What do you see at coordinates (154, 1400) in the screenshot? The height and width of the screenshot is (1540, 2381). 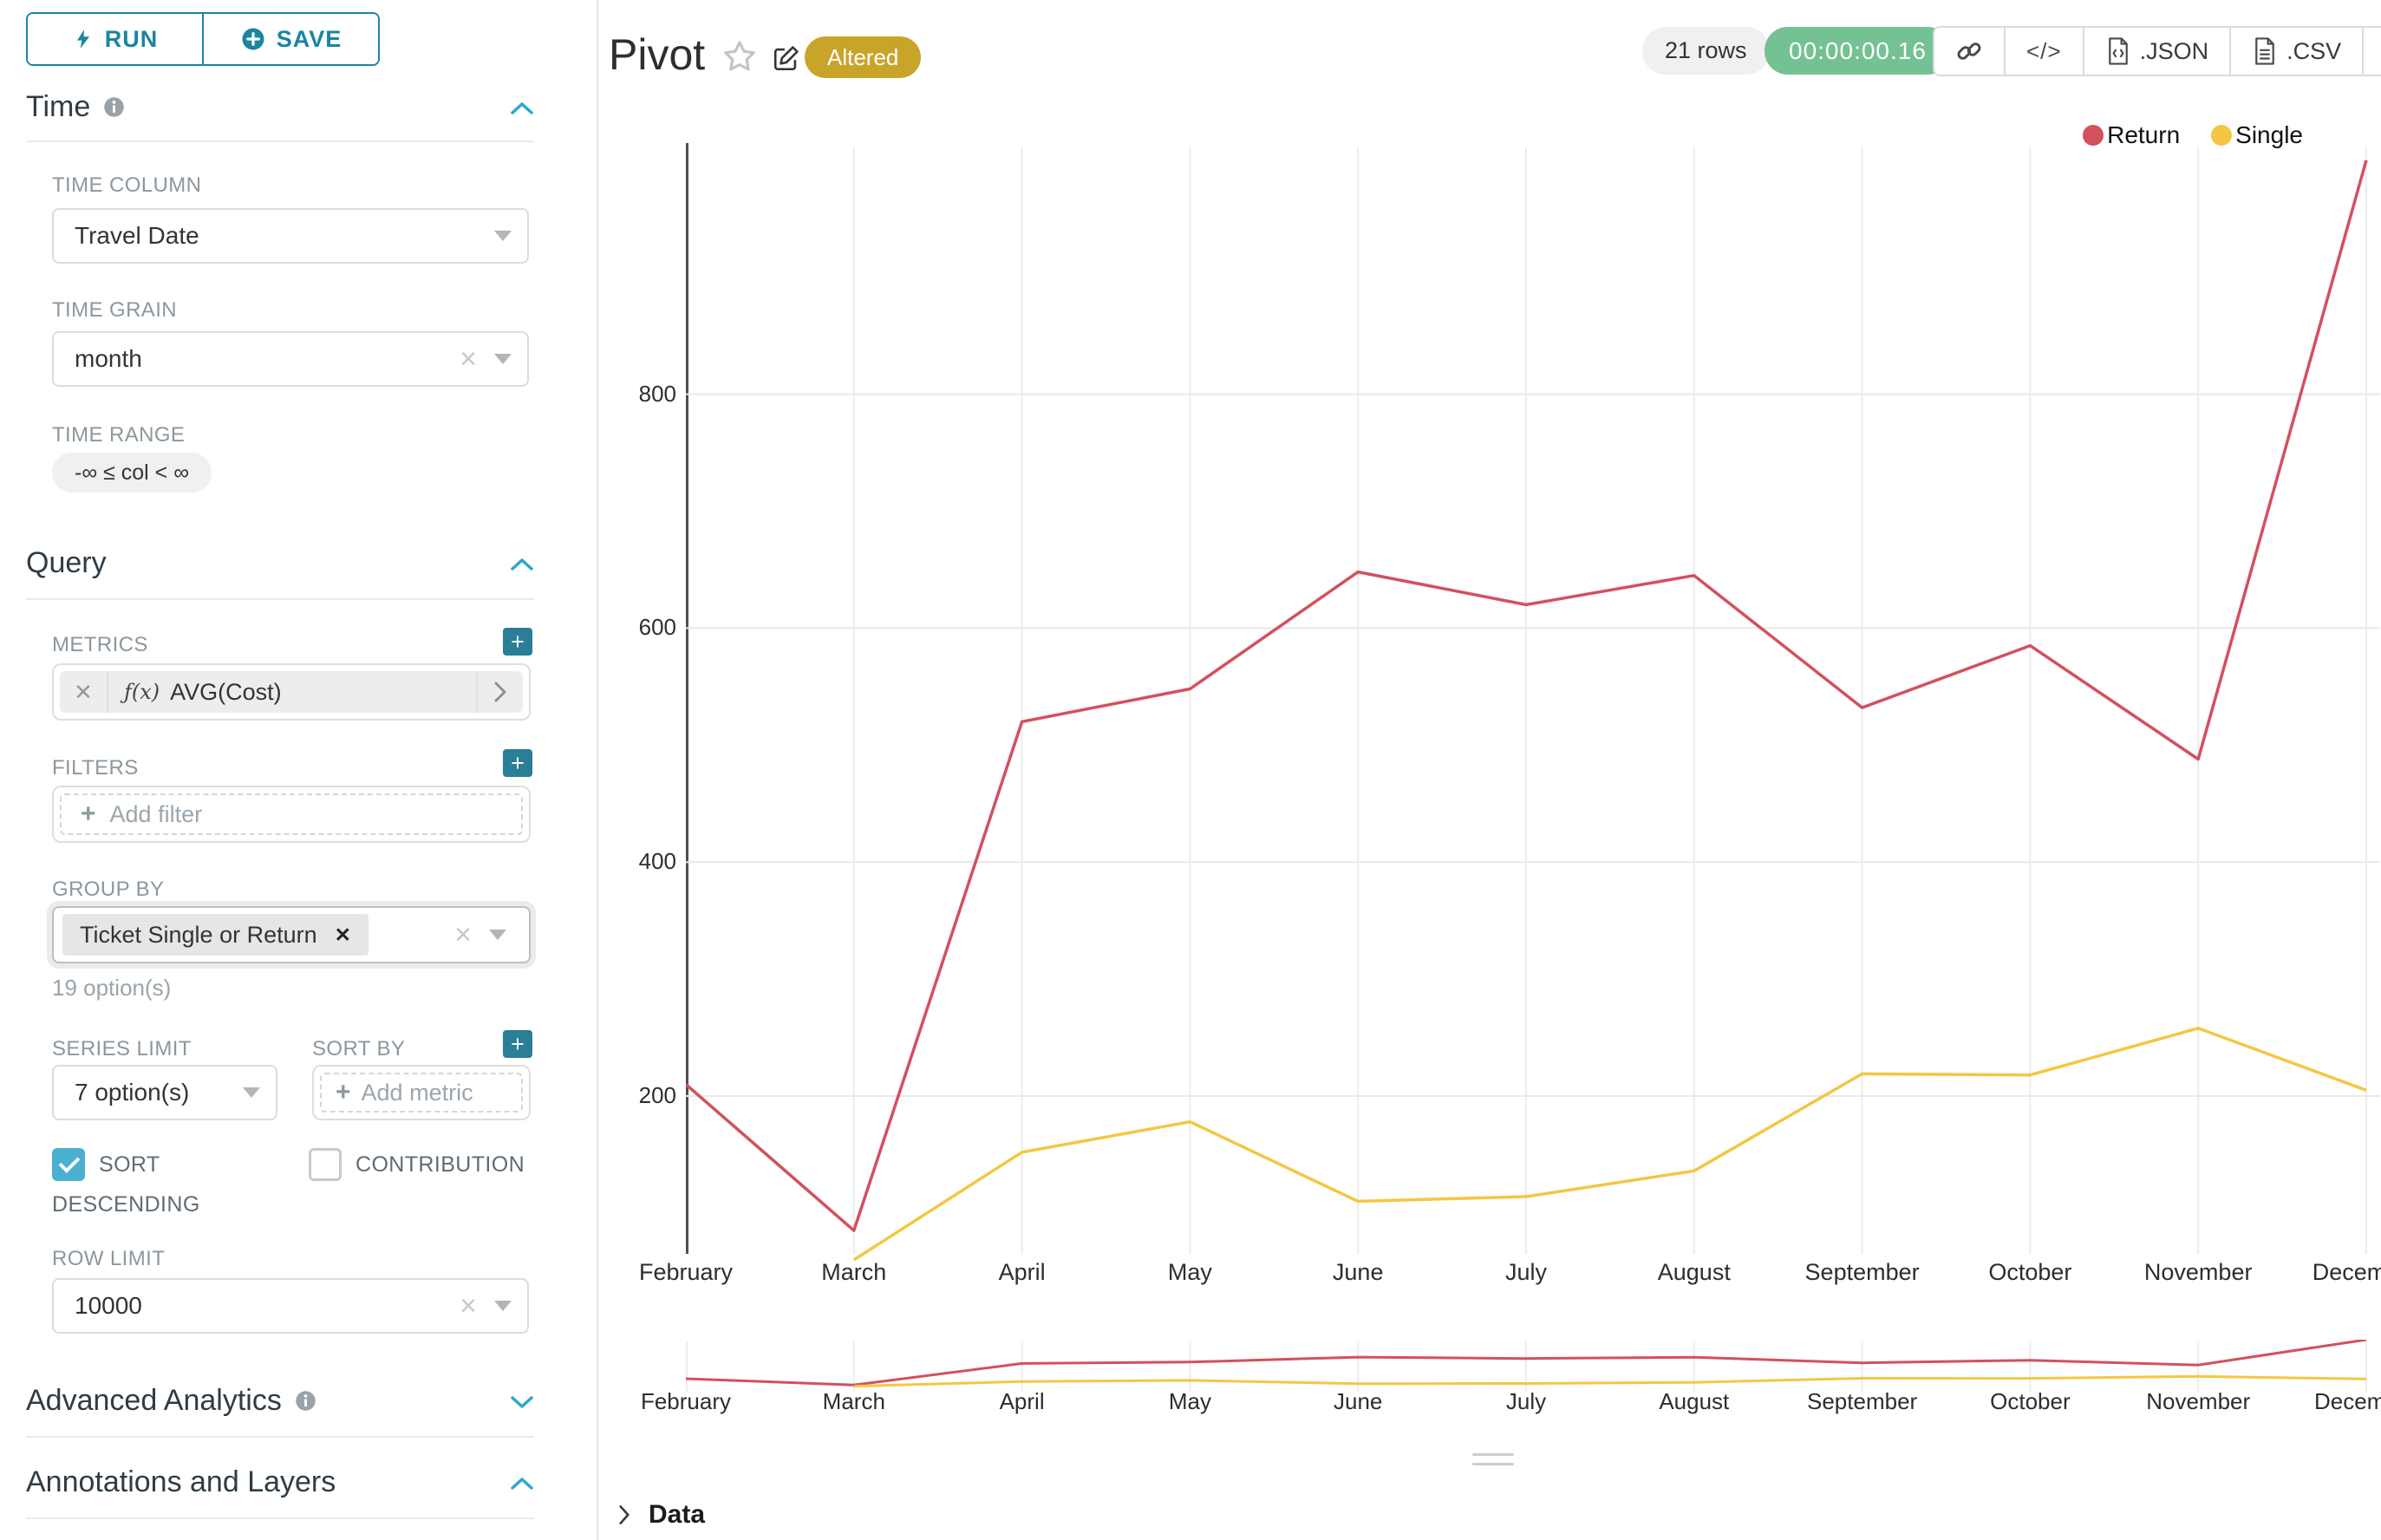 I see `advanced-analytics-title: Advanced Analytics` at bounding box center [154, 1400].